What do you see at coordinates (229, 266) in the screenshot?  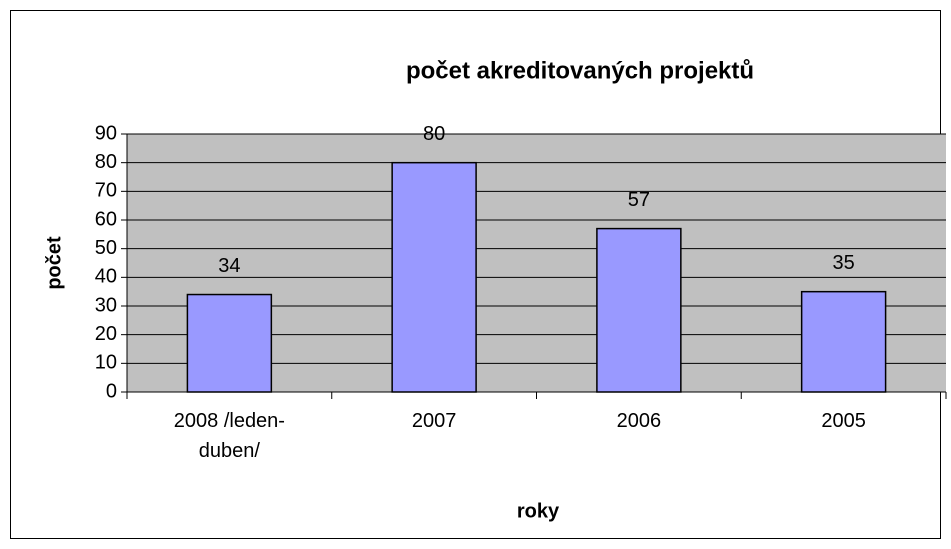 I see `value-label: 34` at bounding box center [229, 266].